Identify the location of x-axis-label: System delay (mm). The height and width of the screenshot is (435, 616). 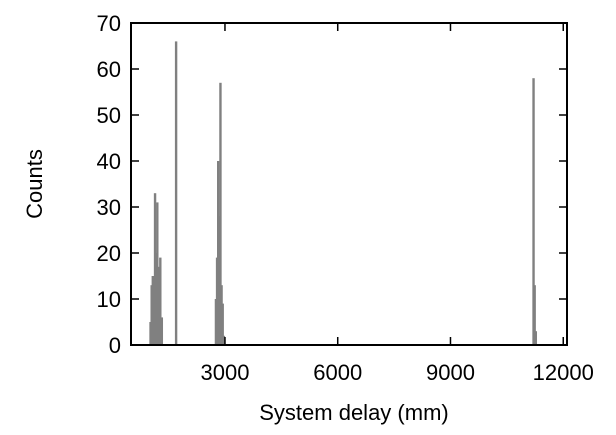
(353, 412).